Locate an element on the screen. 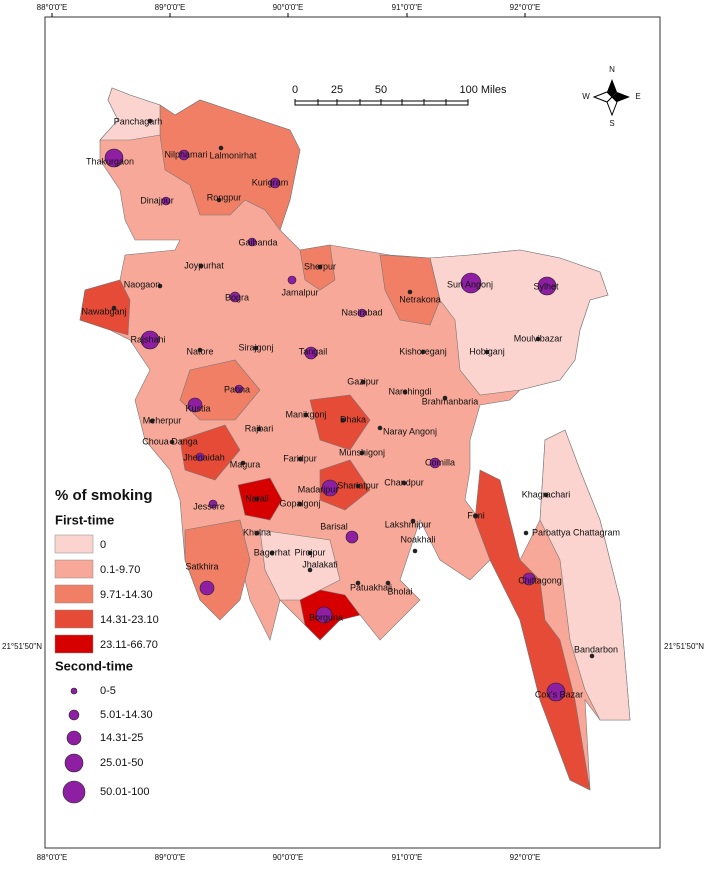  legend-label: 25.01-50 is located at coordinates (121, 763).